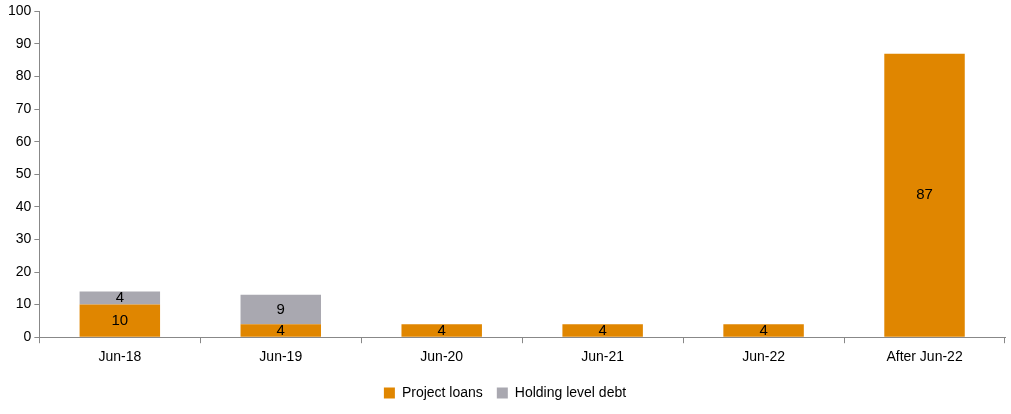 This screenshot has height=414, width=1011. What do you see at coordinates (23, 108) in the screenshot?
I see `y-tick-label: 70` at bounding box center [23, 108].